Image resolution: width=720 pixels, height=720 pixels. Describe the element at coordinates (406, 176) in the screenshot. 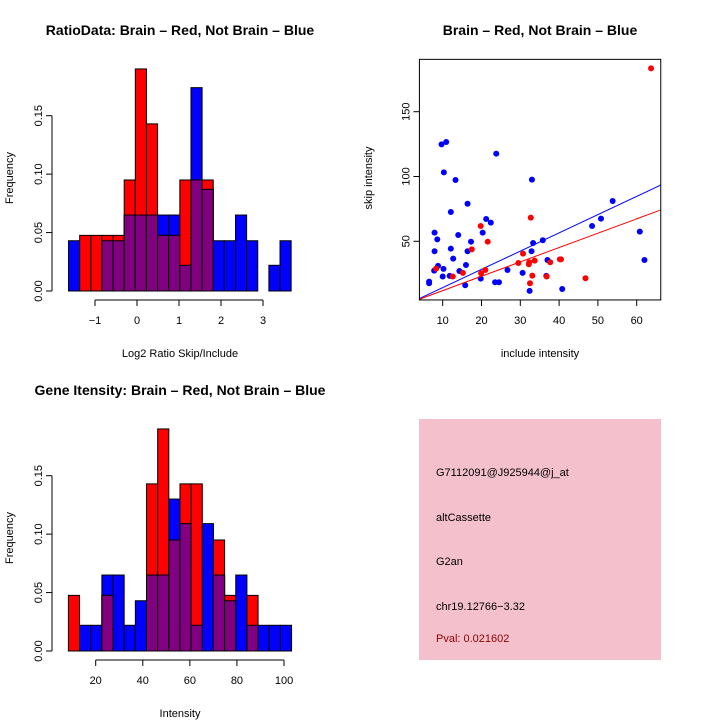

I see `scatter-y-tick-label: 100` at that location.